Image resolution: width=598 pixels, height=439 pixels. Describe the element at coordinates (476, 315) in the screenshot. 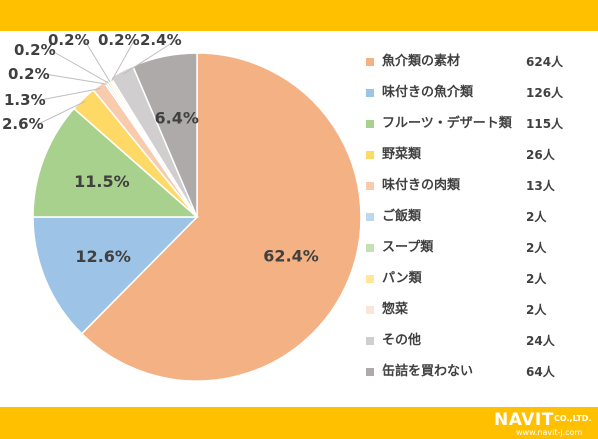

I see `legend-item: 惣菜 2人` at that location.